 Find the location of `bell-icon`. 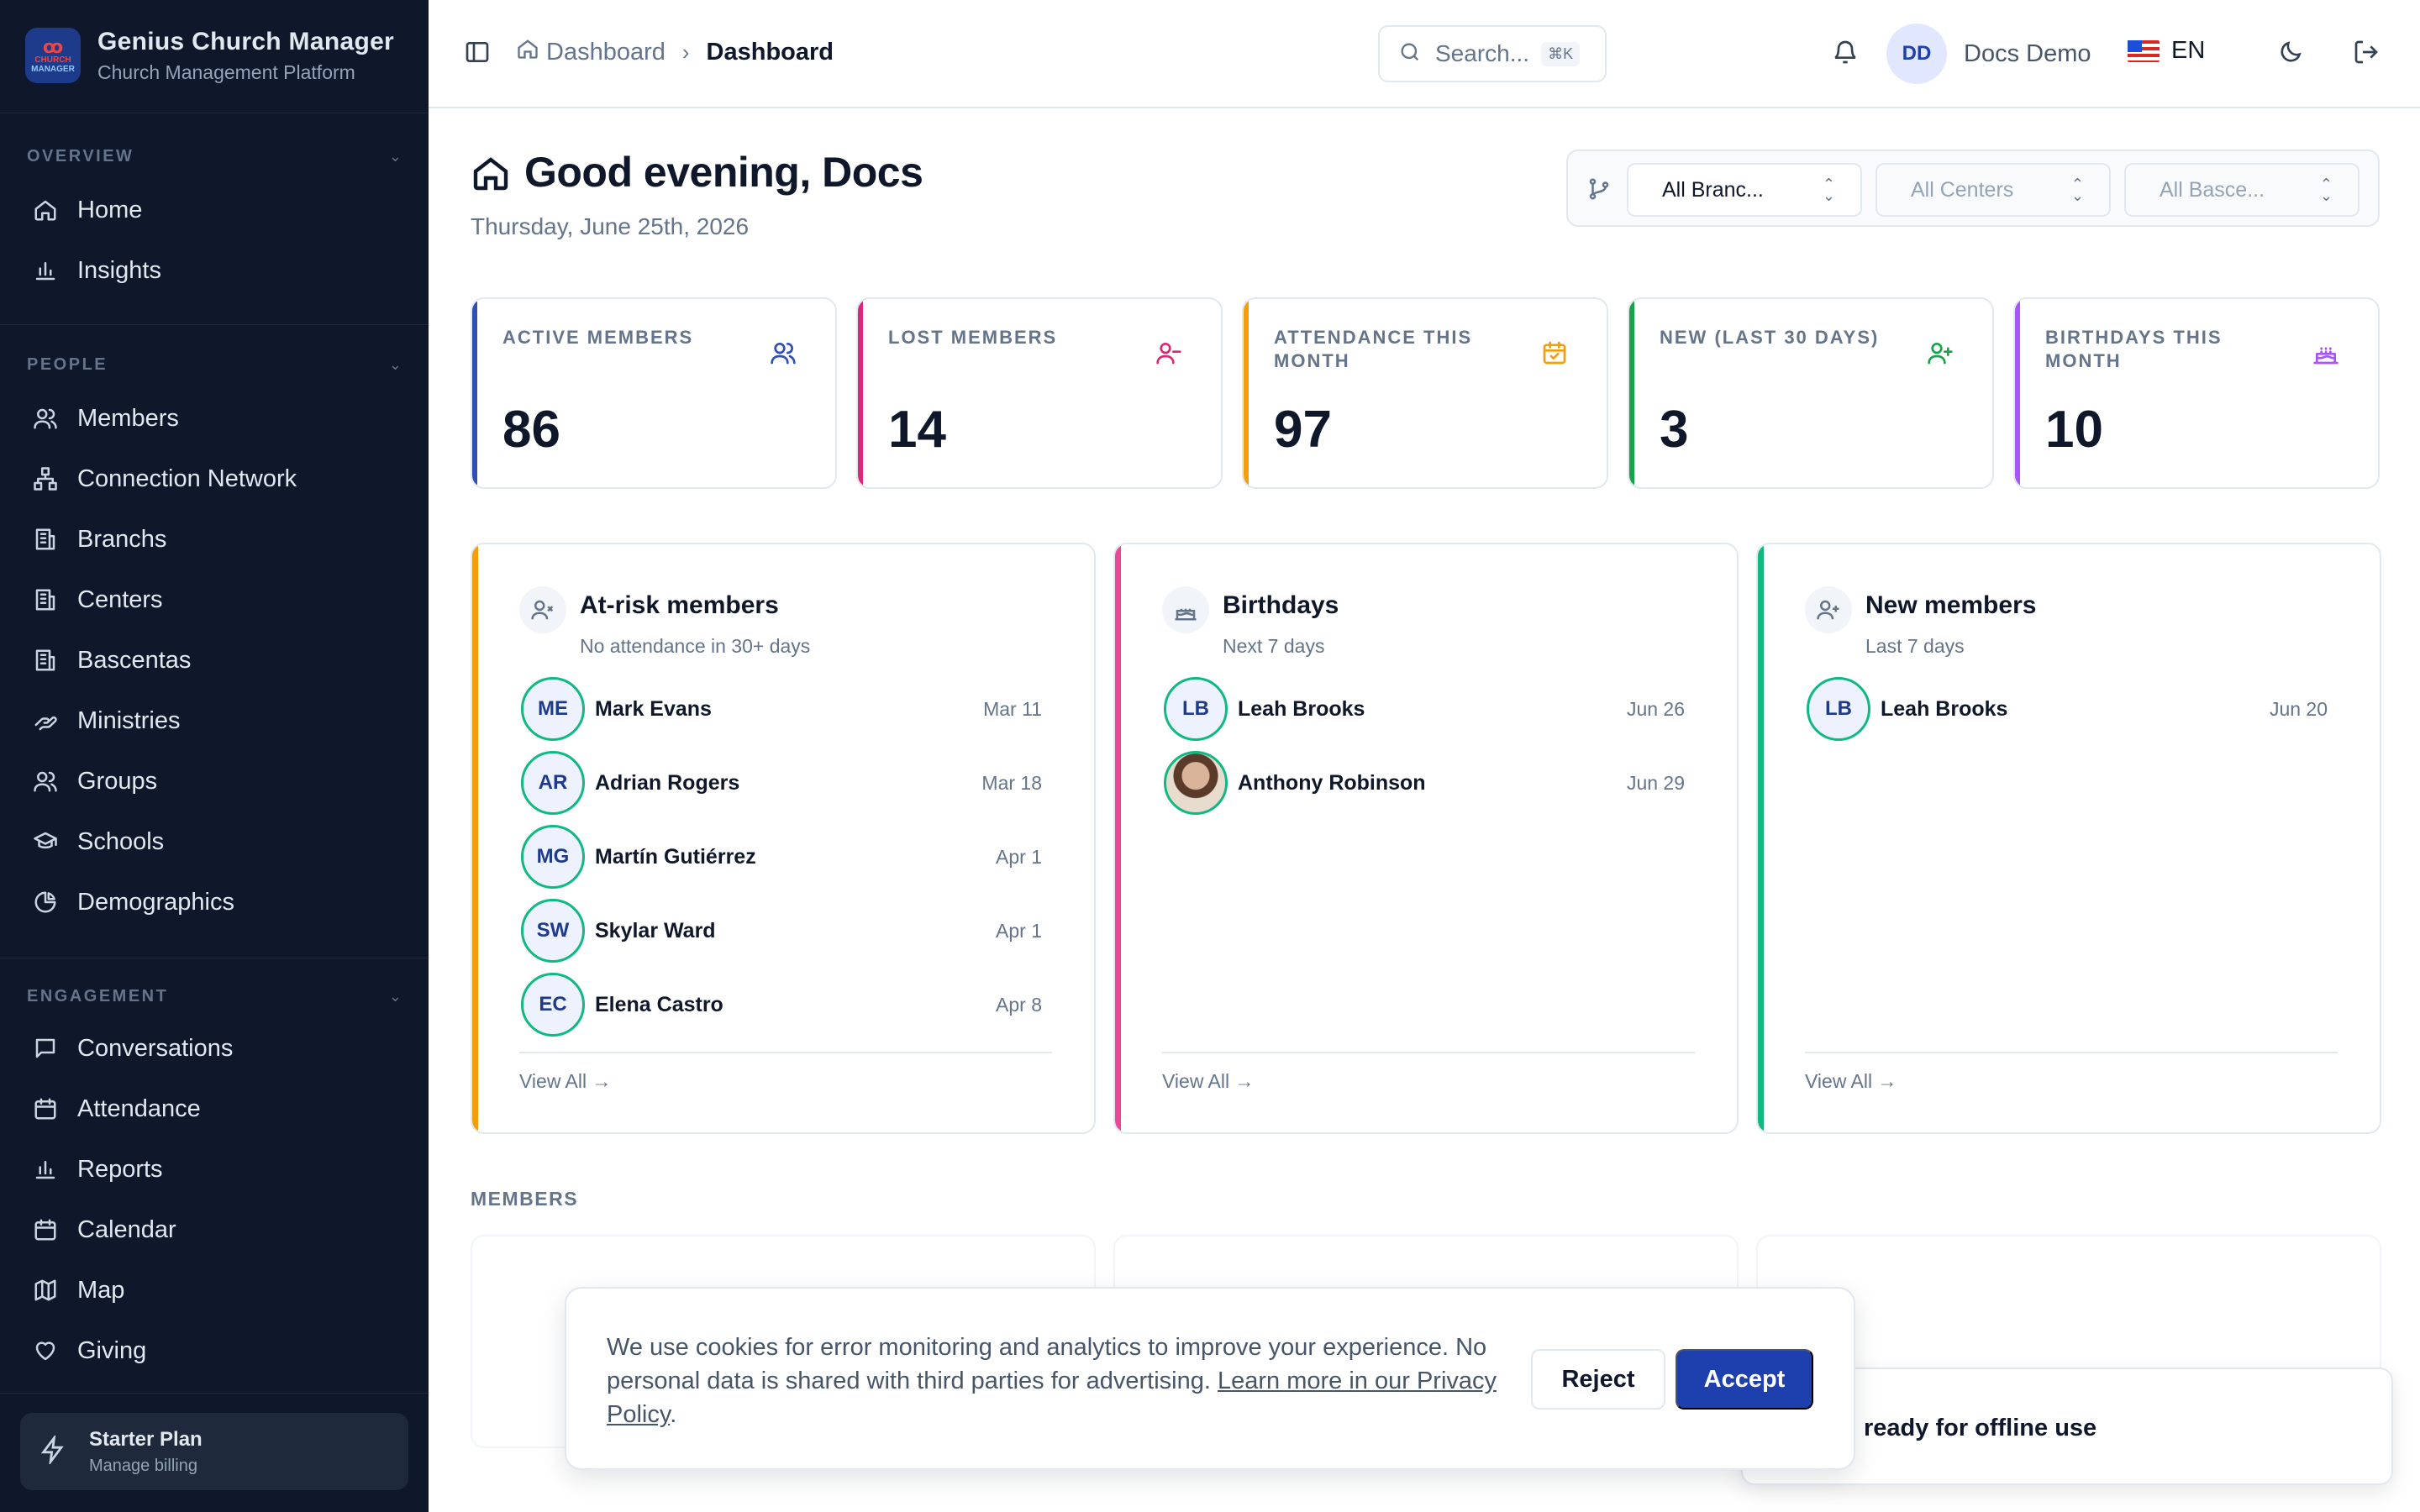

bell-icon is located at coordinates (1846, 53).